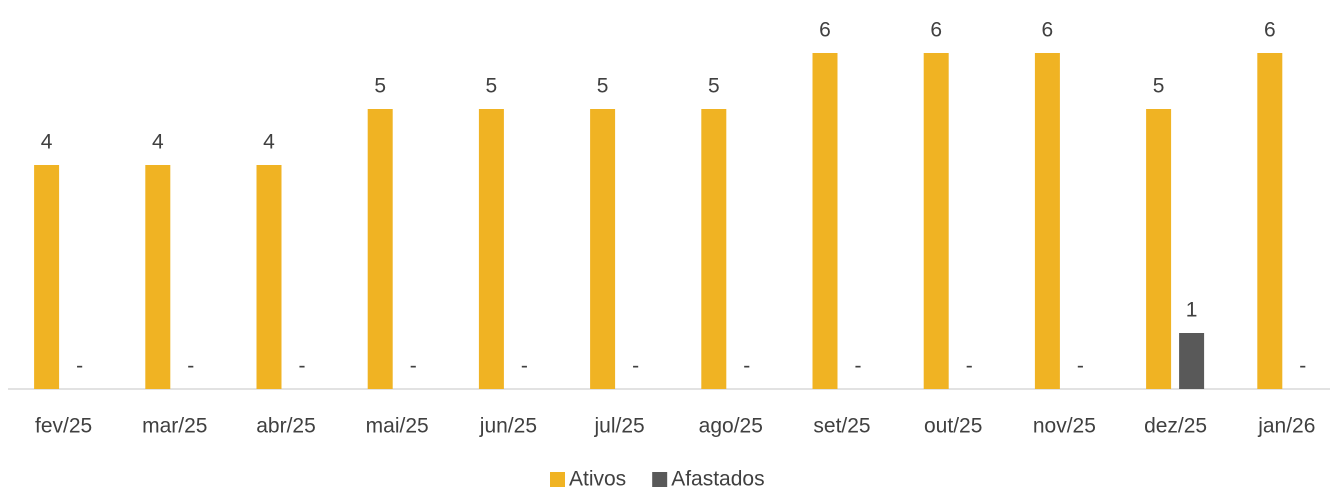 Image resolution: width=1337 pixels, height=491 pixels. I want to click on legend-label: Afastados, so click(717, 479).